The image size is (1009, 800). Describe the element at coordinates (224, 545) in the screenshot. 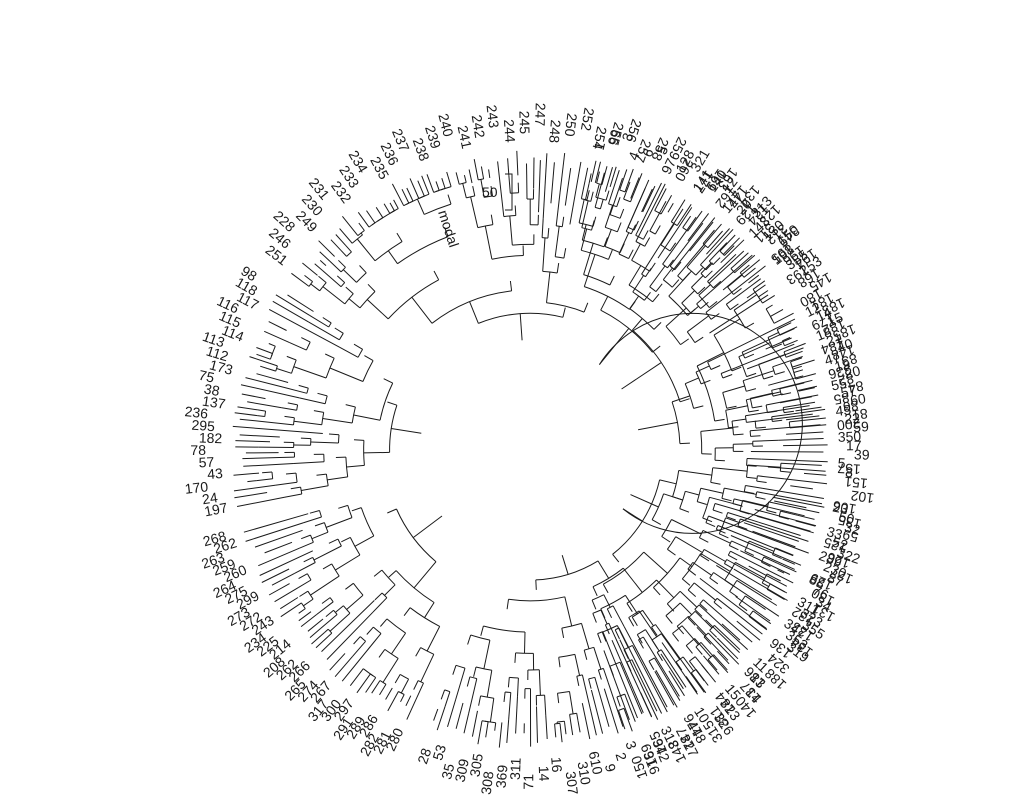

I see `tip-label: 262` at that location.